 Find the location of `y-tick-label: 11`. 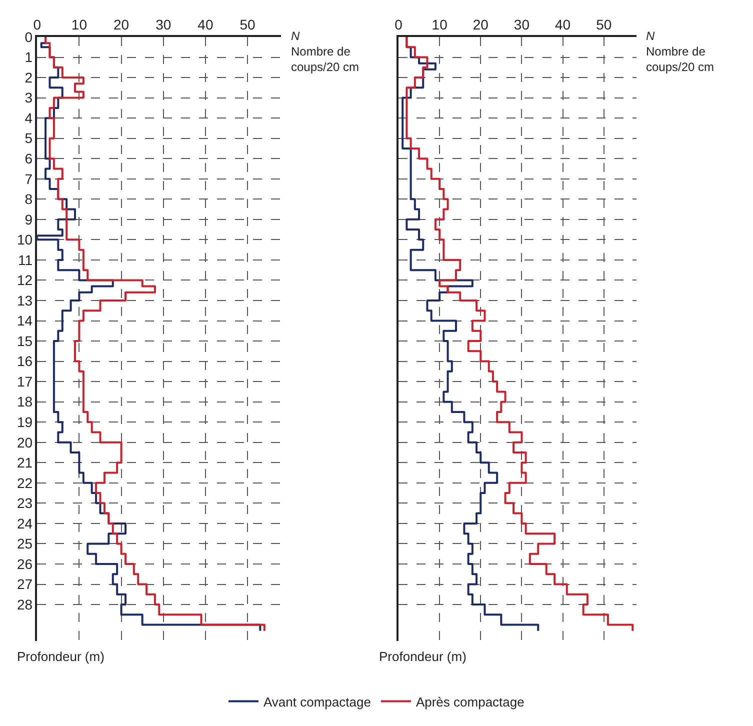

y-tick-label: 11 is located at coordinates (25, 260).